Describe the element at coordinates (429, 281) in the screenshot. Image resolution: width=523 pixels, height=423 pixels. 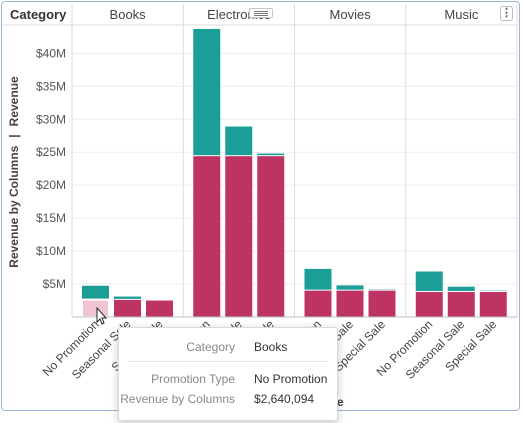
I see `bar-music-no-promotion-revenue` at that location.